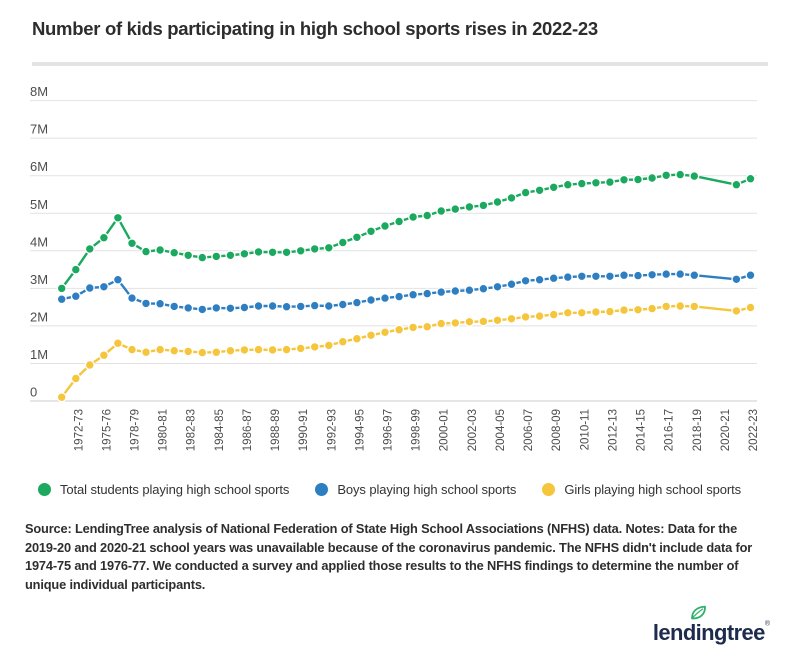 The image size is (800, 660). I want to click on registered-mark: ®, so click(767, 624).